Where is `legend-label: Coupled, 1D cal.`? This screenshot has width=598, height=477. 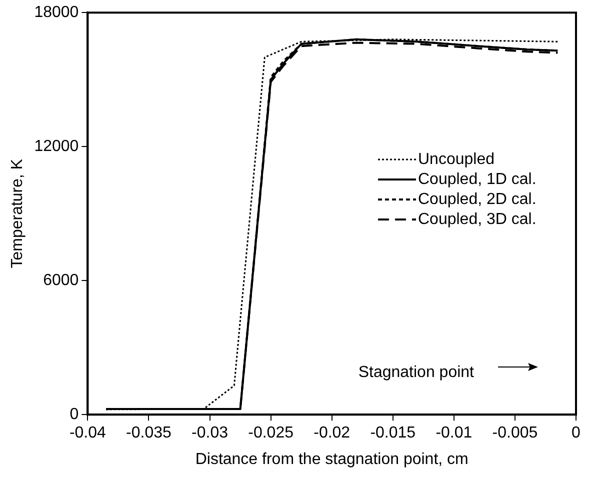 legend-label: Coupled, 1D cal. is located at coordinates (477, 179).